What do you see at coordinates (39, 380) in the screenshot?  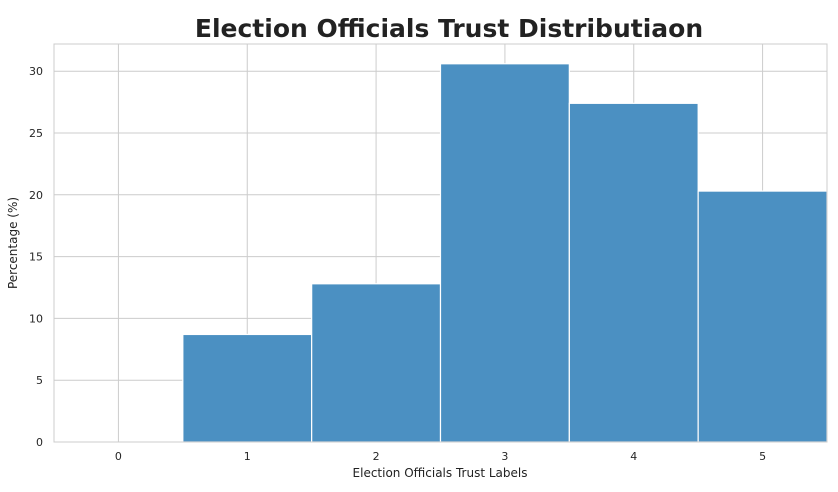 I see `y-tick-label: 5` at bounding box center [39, 380].